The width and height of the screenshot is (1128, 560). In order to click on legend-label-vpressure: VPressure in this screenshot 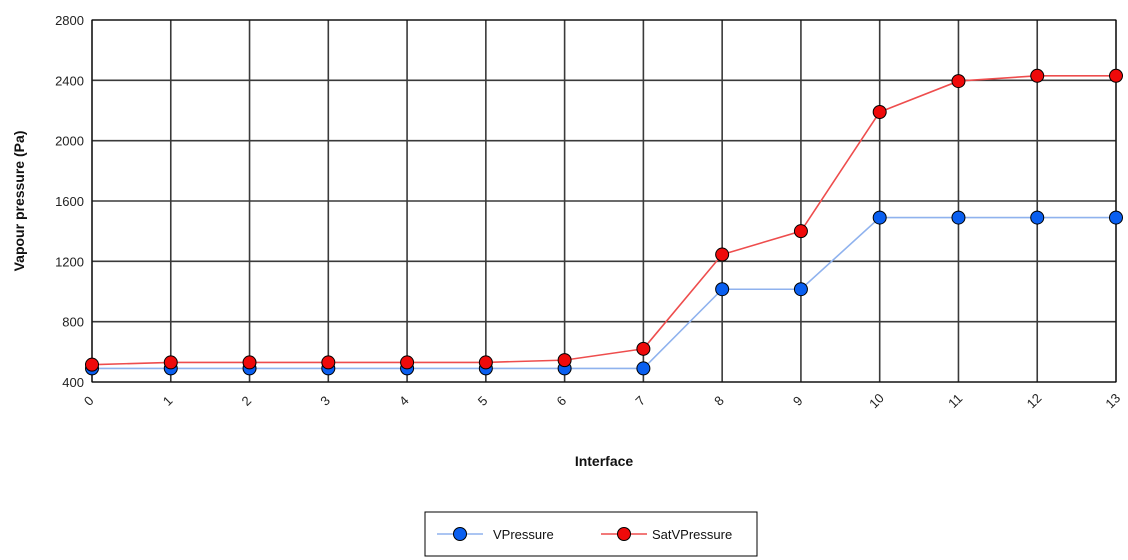, I will do `click(523, 534)`.